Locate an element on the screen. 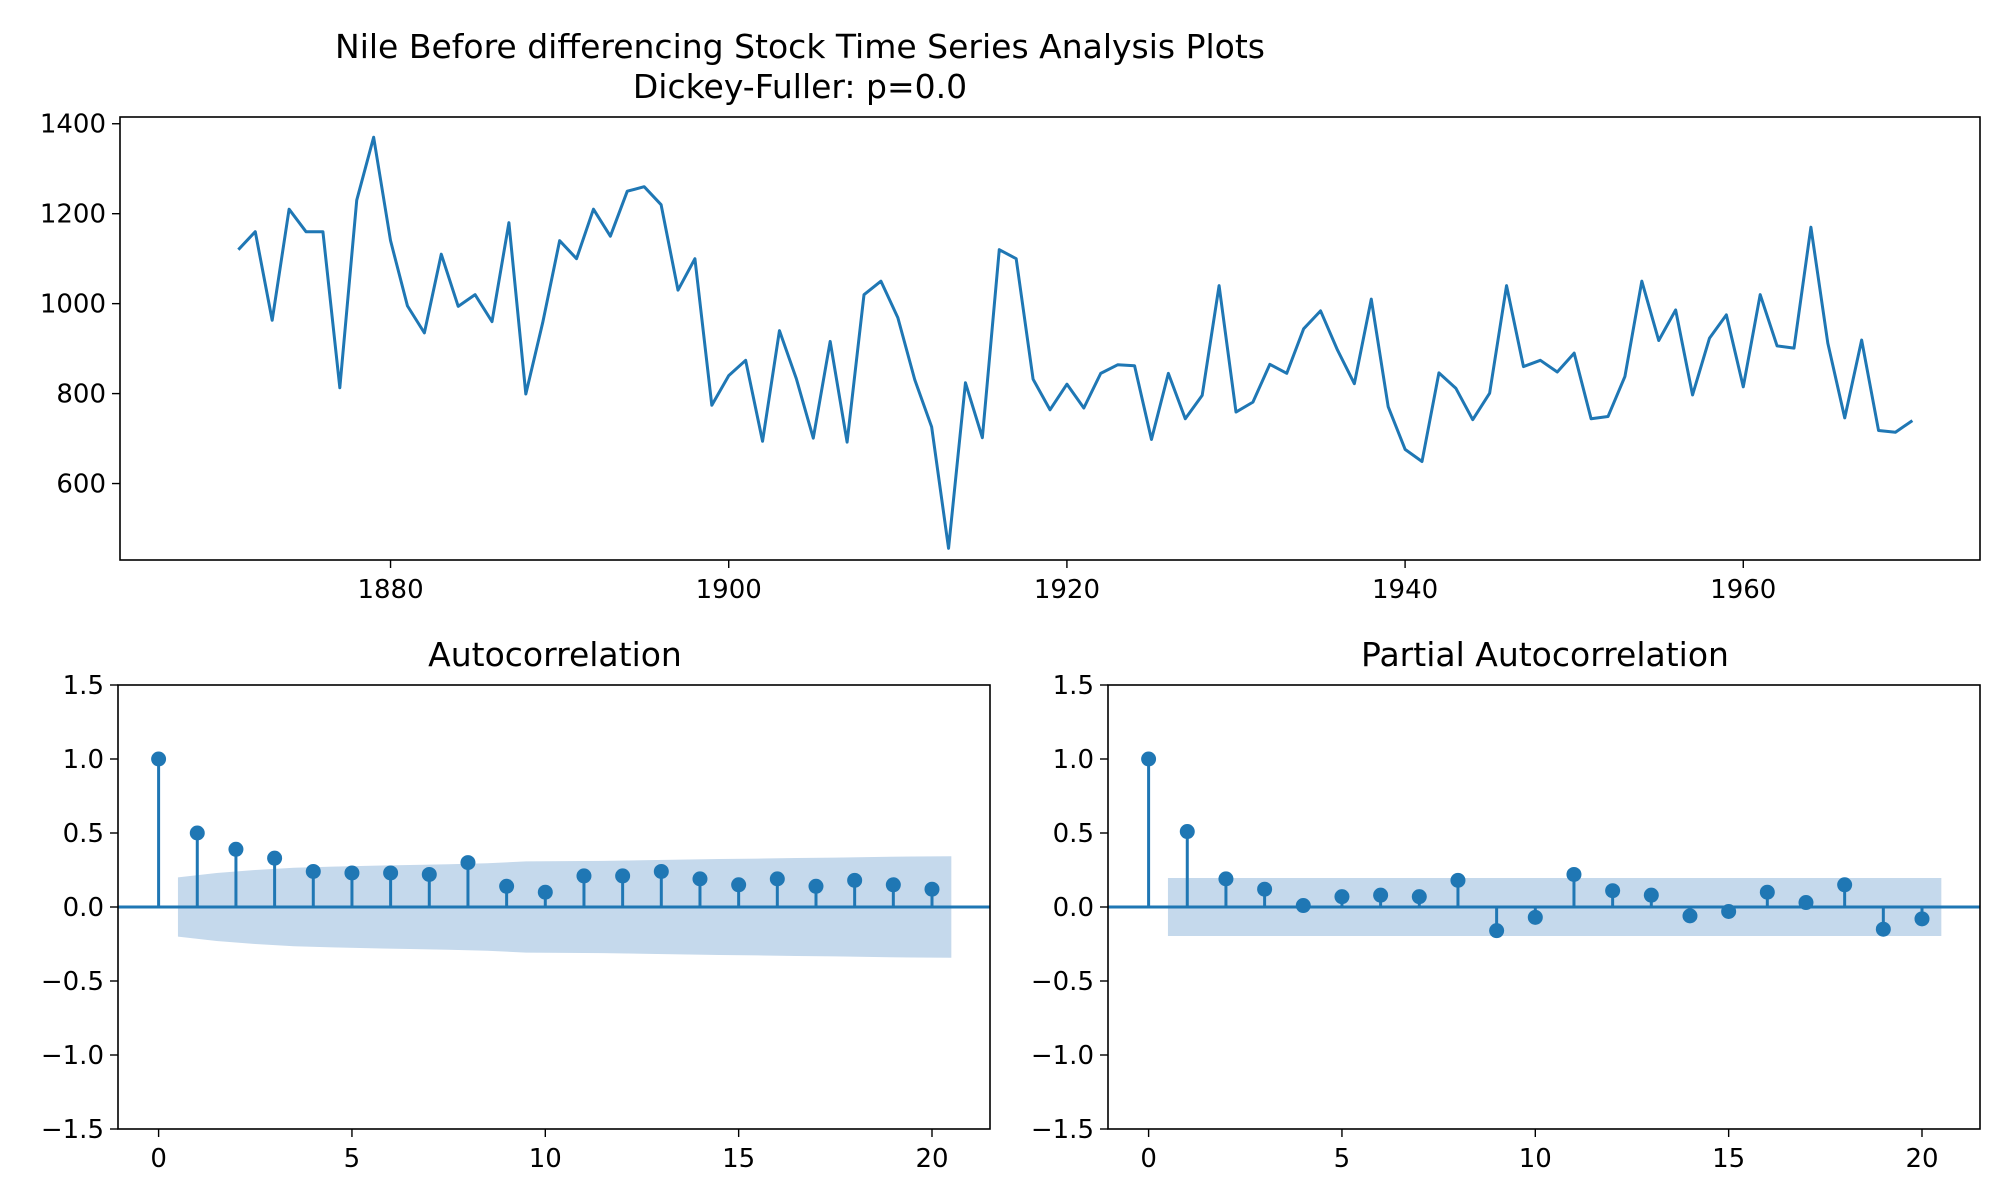 This screenshot has height=1200, width=2000. ts-ytick-label: 1400 is located at coordinates (73, 125).